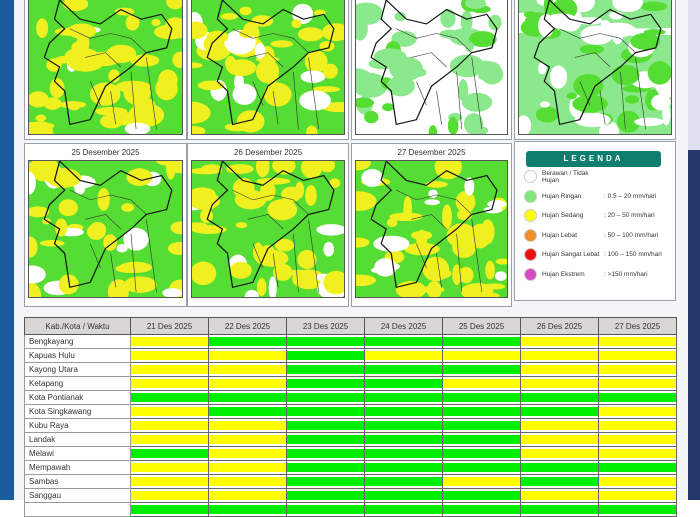 The height and width of the screenshot is (517, 700). I want to click on legend-range: : 50 – 100 mm/hari, so click(631, 235).